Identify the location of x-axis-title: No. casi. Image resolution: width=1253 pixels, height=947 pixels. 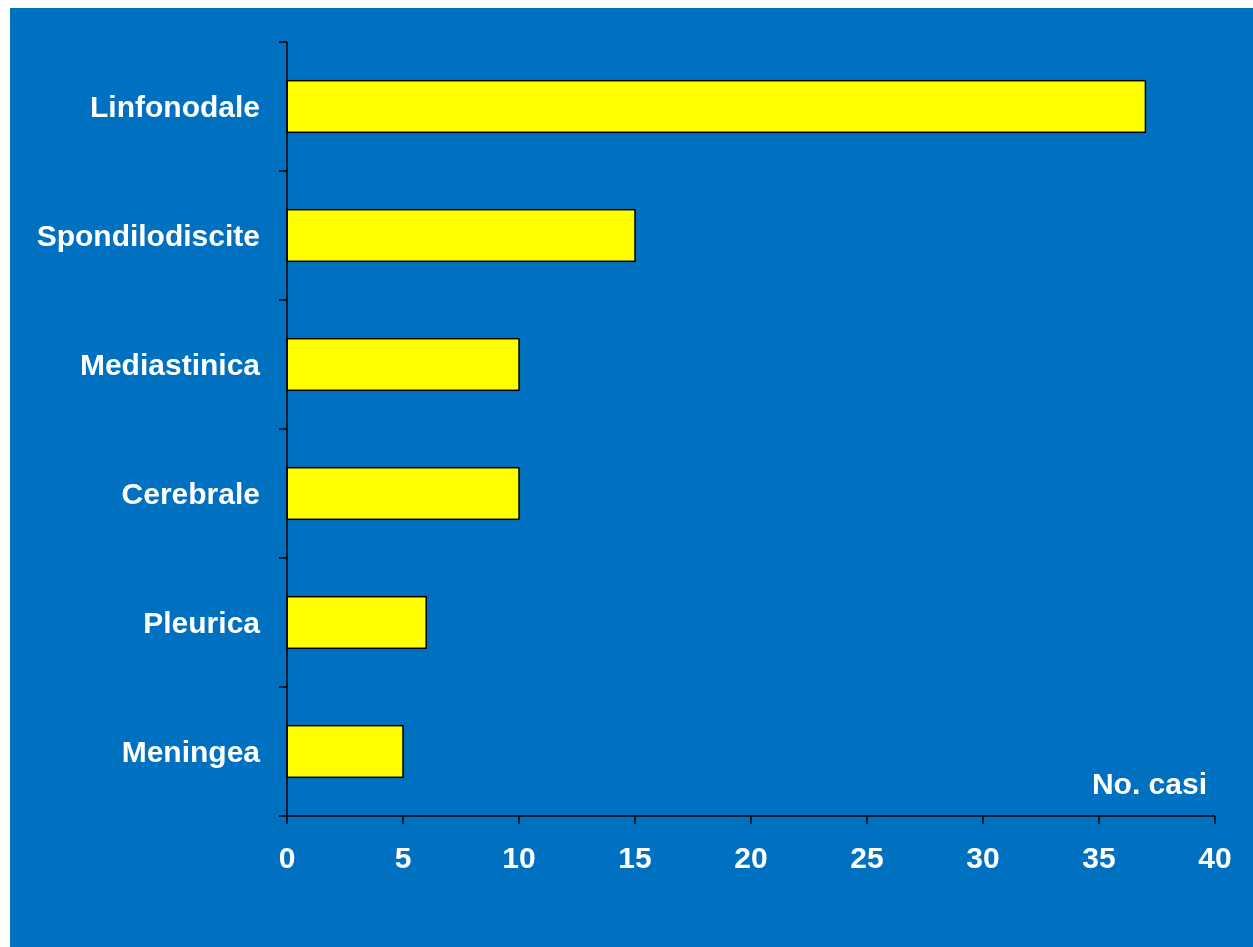
(1149, 783).